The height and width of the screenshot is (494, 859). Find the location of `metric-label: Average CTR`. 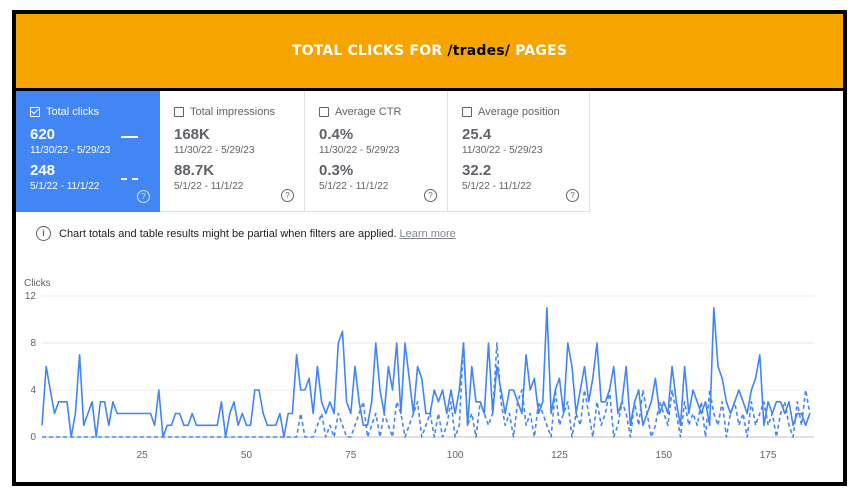

metric-label: Average CTR is located at coordinates (368, 112).